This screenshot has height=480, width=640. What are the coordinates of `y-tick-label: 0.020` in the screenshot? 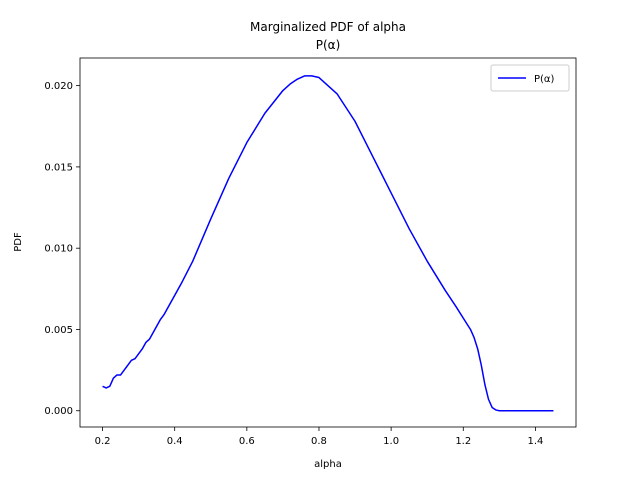 It's located at (58, 86).